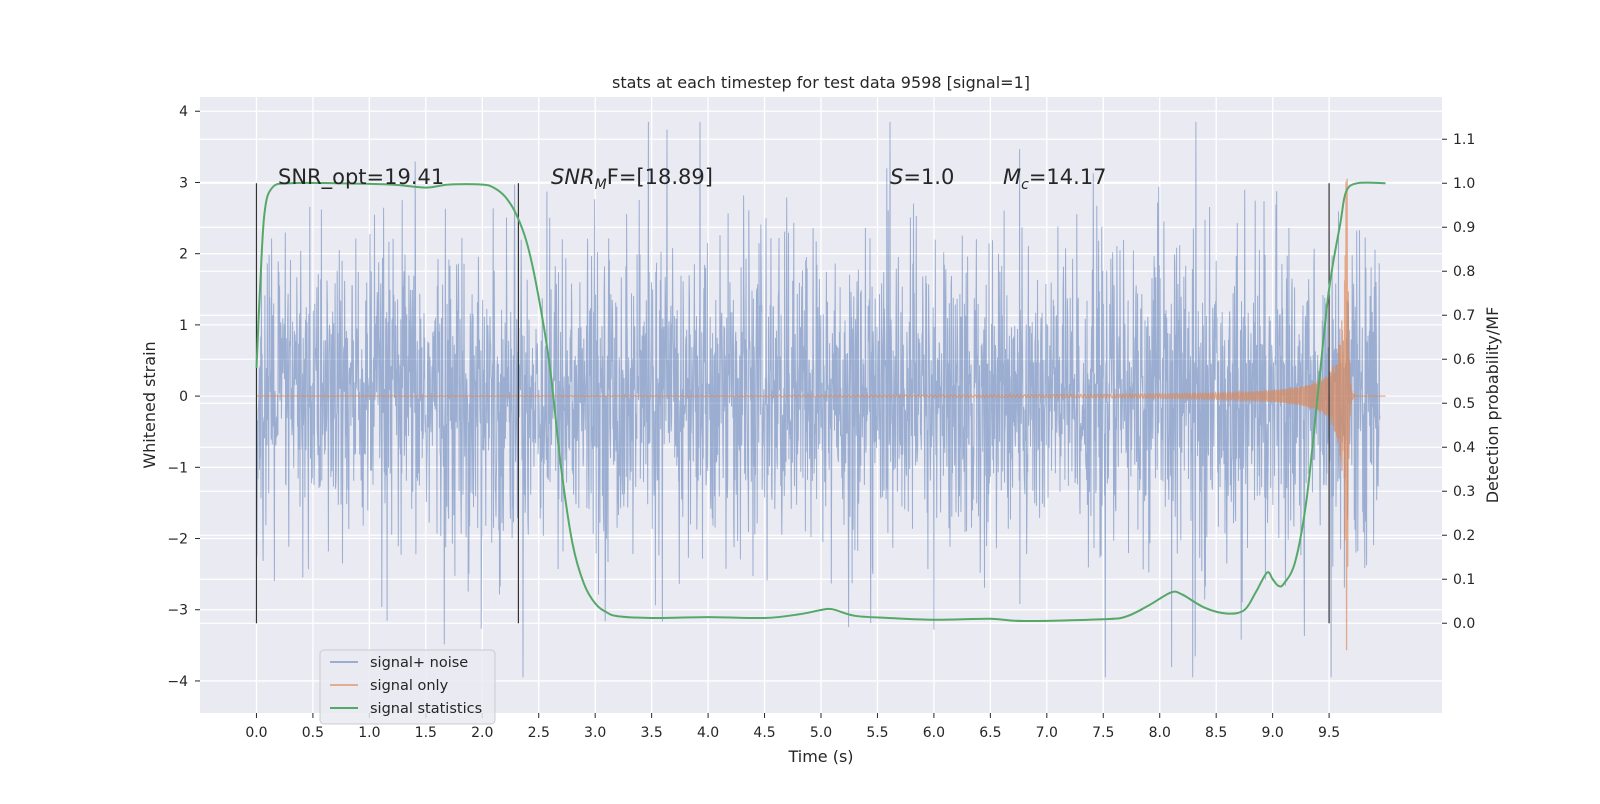  I want to click on annotation-s-tail: =1.0, so click(928, 177).